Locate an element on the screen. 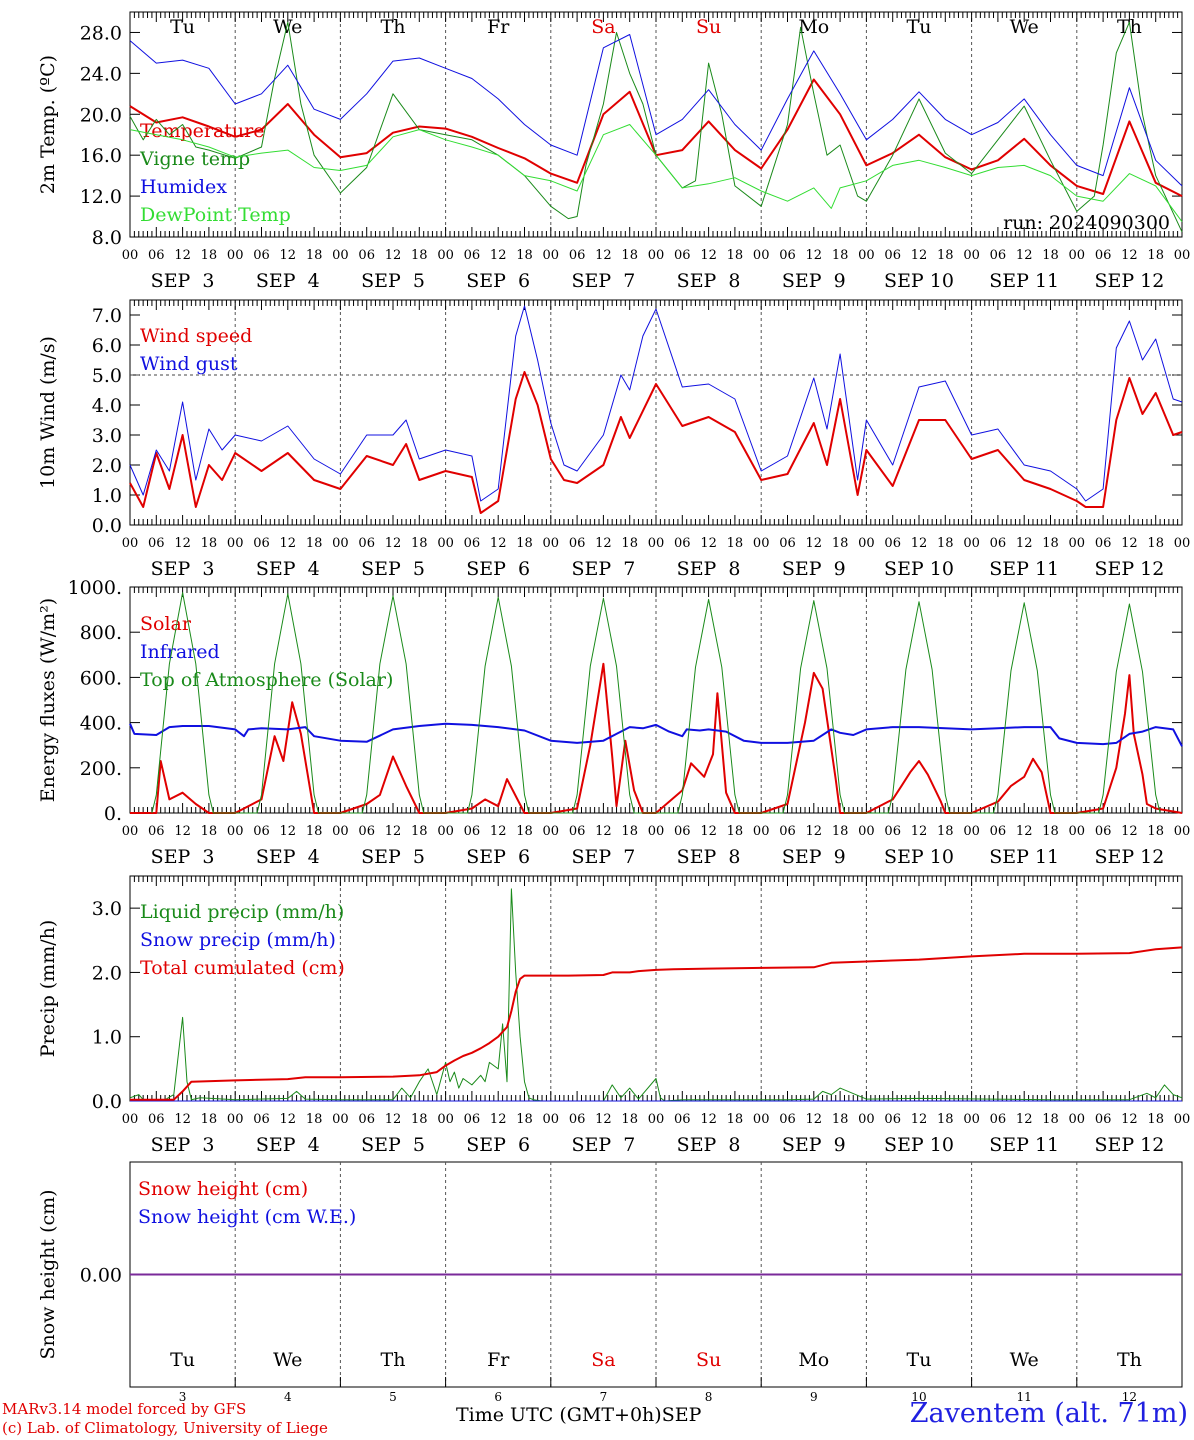  y-tick-label: 4.0 is located at coordinates (107, 406).